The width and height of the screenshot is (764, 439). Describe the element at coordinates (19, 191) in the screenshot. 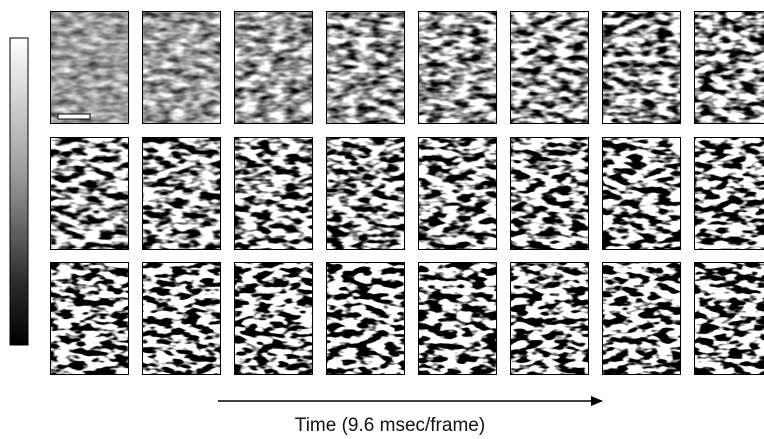

I see `color-bar` at that location.